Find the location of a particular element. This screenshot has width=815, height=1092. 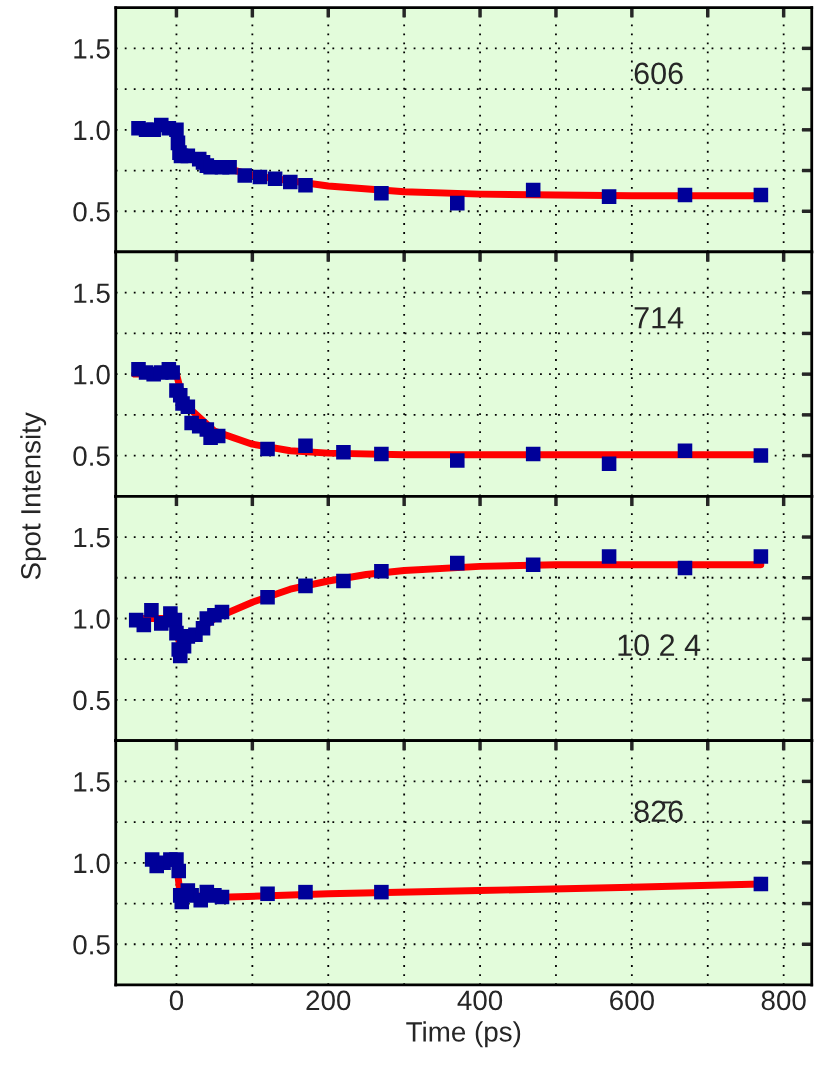

annotation: 606 is located at coordinates (658, 73).